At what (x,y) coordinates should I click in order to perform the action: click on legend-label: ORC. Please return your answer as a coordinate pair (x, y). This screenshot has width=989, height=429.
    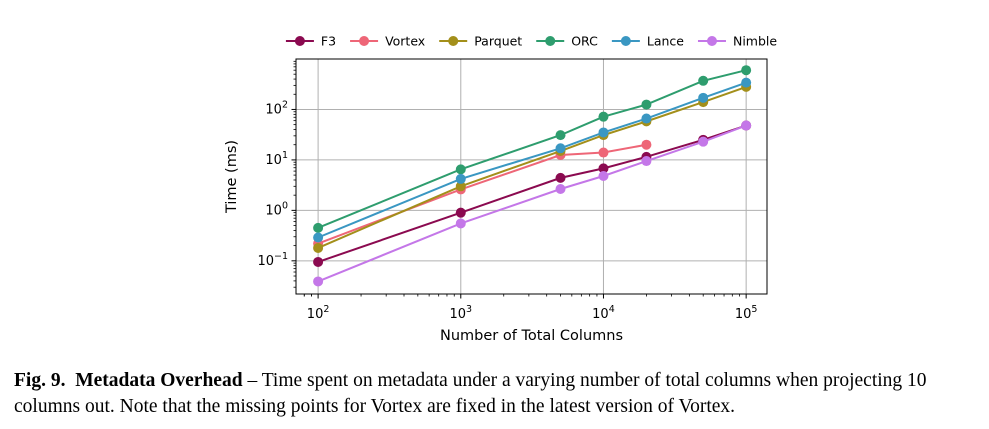
    Looking at the image, I should click on (584, 41).